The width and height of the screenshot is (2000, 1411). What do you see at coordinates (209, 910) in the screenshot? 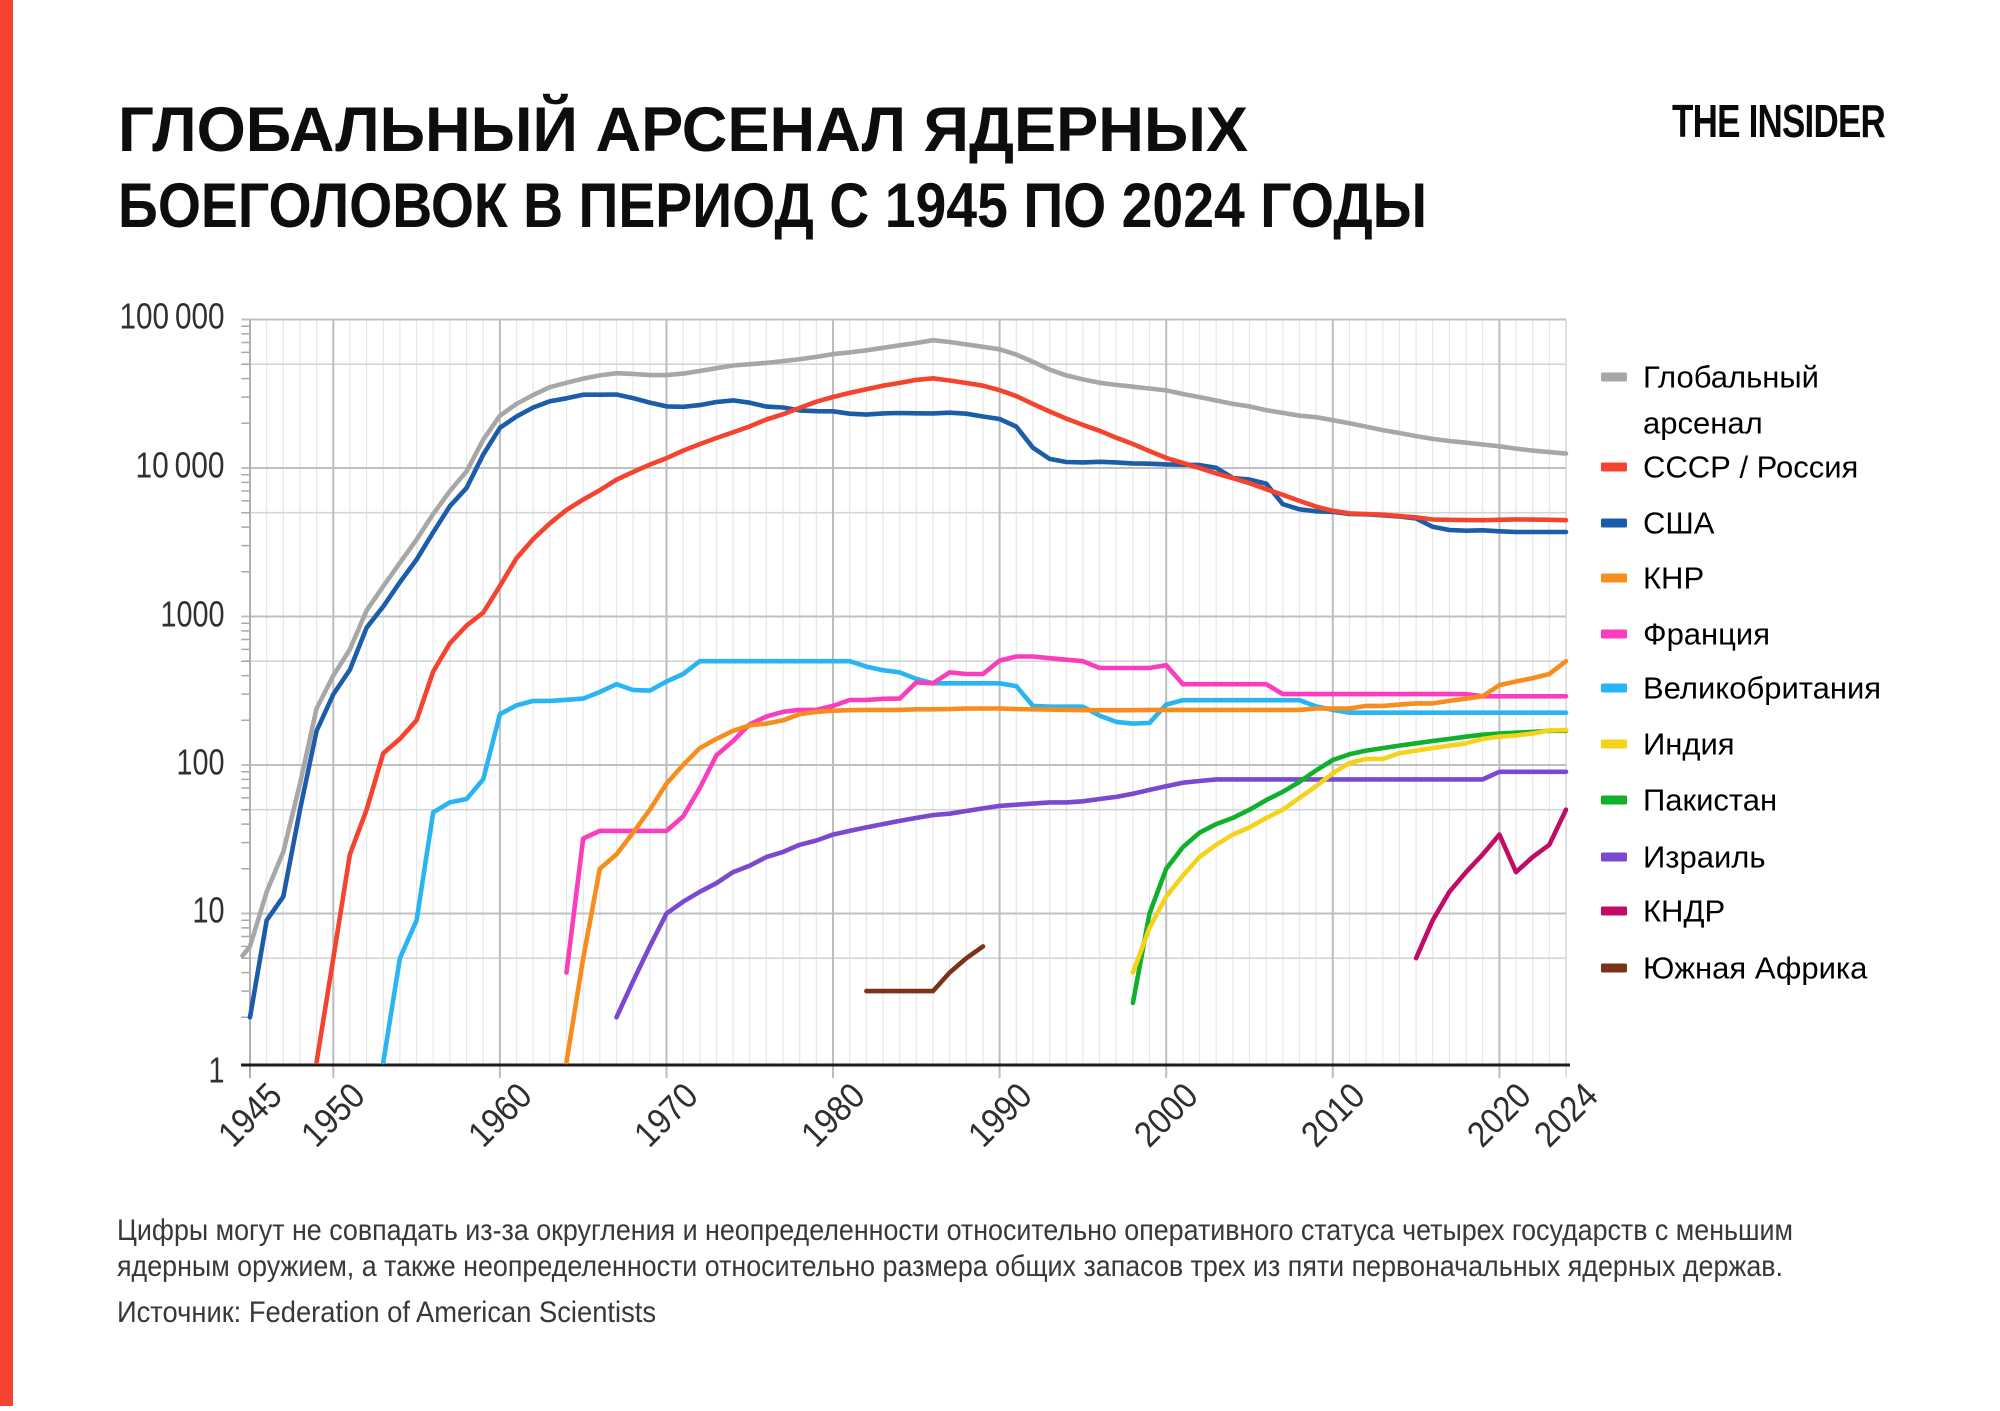
I see `svg-text: 10` at bounding box center [209, 910].